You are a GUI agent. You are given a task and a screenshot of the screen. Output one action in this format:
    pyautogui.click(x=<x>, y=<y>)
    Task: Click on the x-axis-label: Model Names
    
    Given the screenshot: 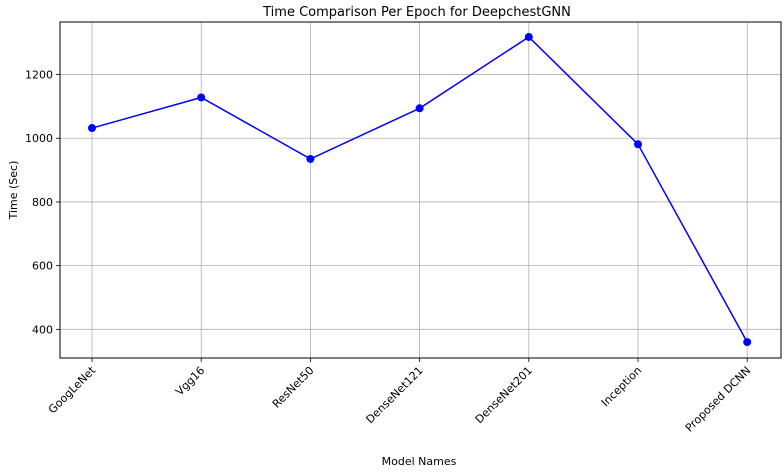 What is the action you would take?
    pyautogui.click(x=419, y=461)
    